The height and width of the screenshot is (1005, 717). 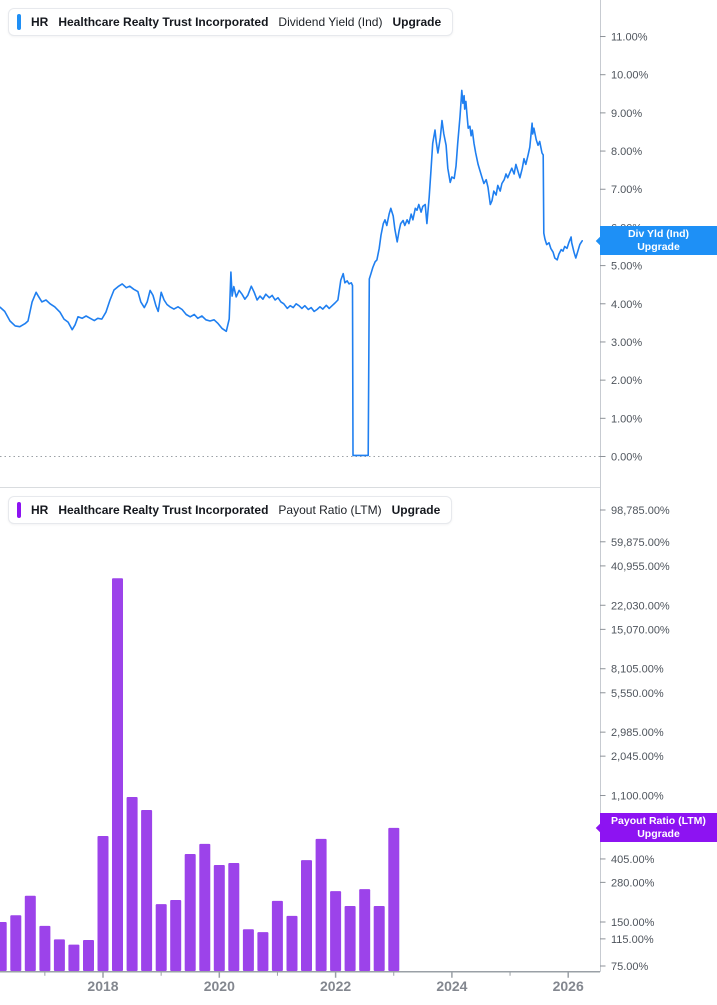 What do you see at coordinates (568, 986) in the screenshot?
I see `year-label: 2026` at bounding box center [568, 986].